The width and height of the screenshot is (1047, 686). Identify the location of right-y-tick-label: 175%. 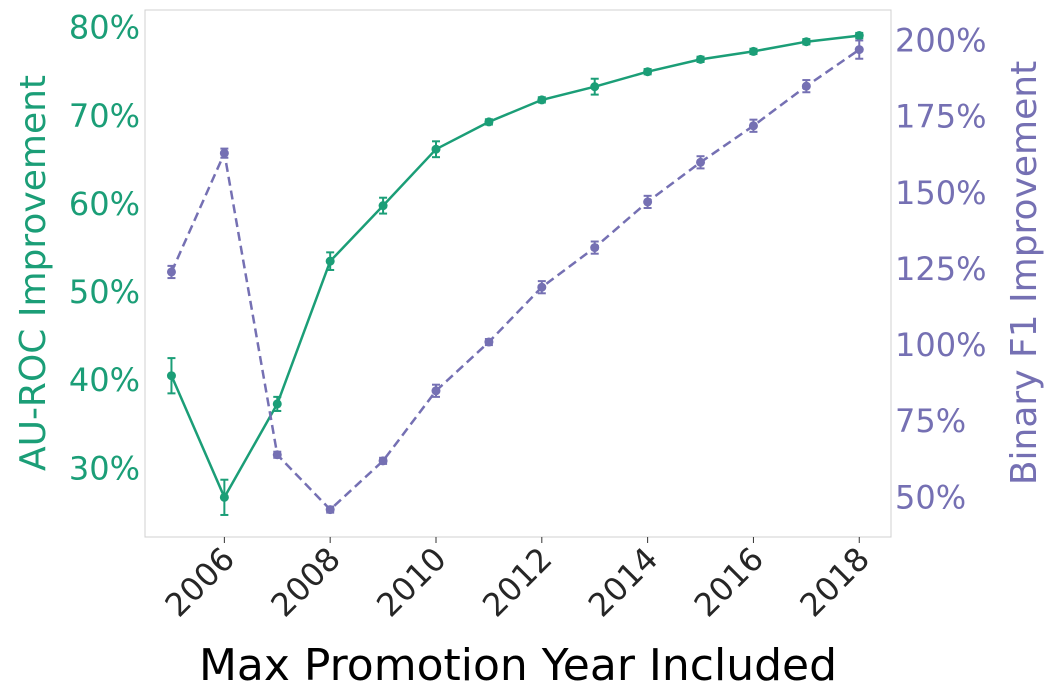
(940, 117).